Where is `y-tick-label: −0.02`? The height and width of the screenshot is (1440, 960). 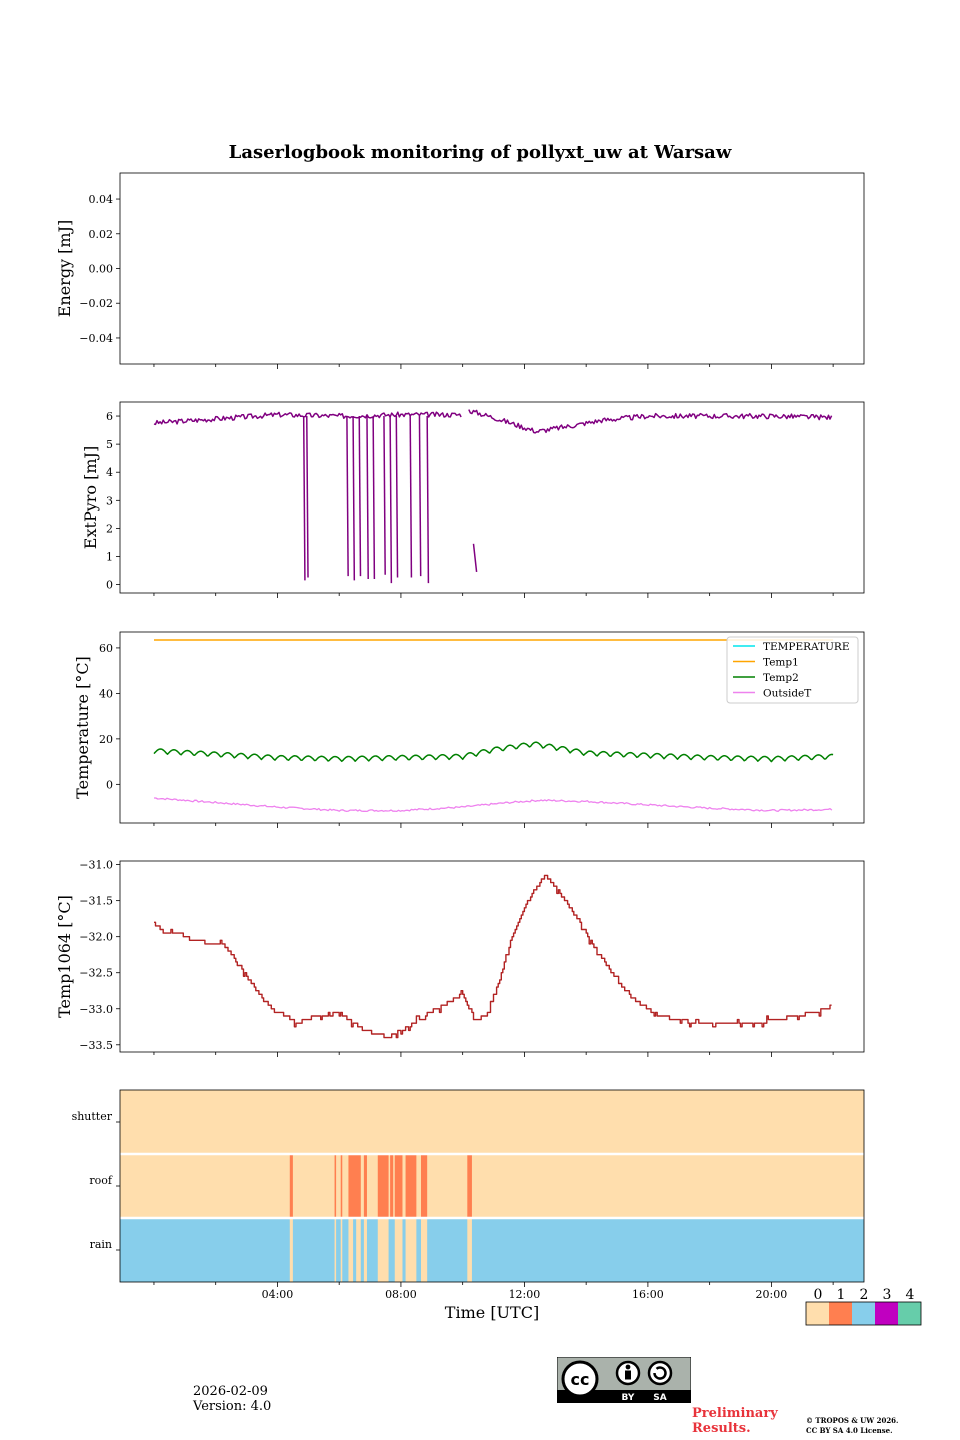
y-tick-label: −0.02 is located at coordinates (96, 303).